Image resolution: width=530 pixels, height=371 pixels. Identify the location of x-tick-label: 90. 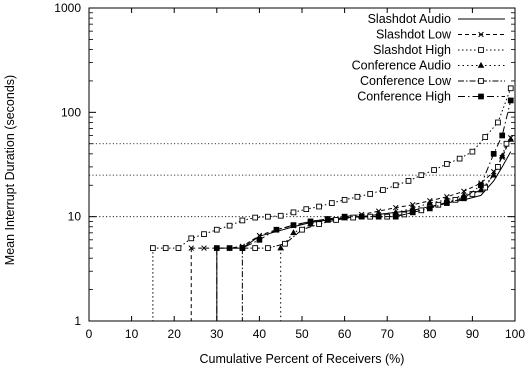
(473, 334).